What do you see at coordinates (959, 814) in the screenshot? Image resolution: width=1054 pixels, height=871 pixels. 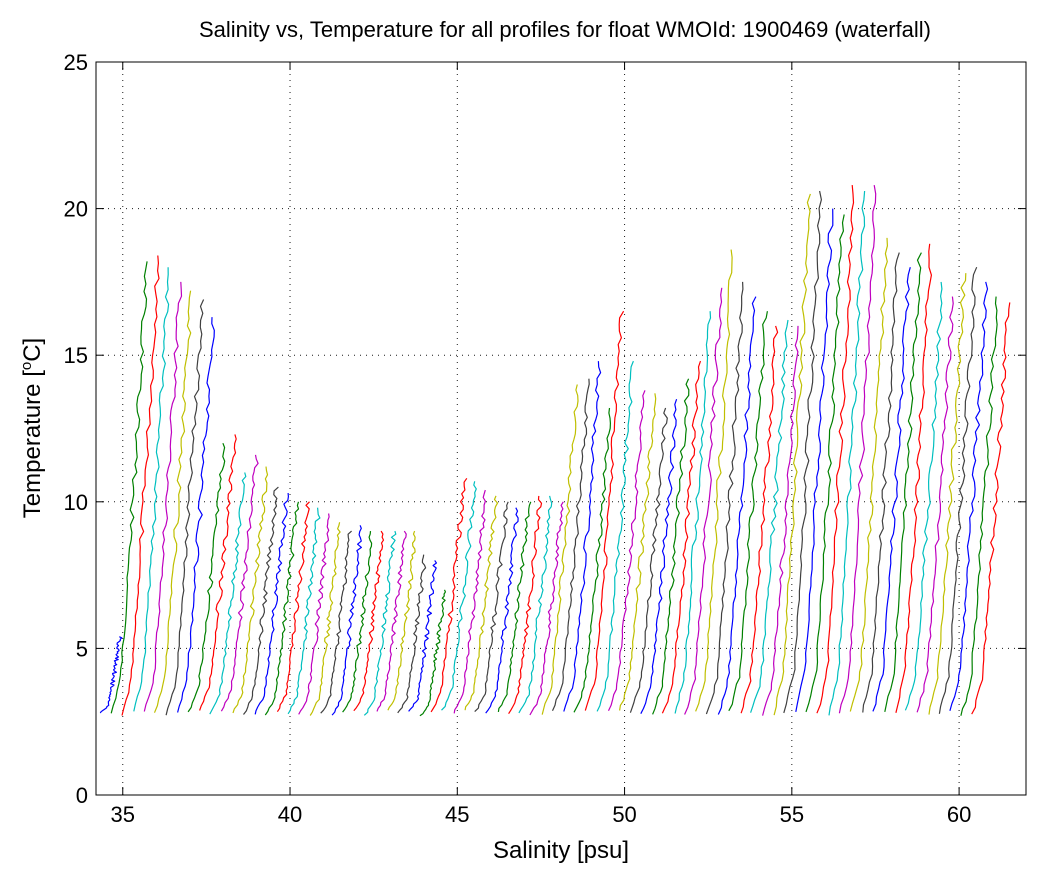 I see `x-tick-label: 60` at bounding box center [959, 814].